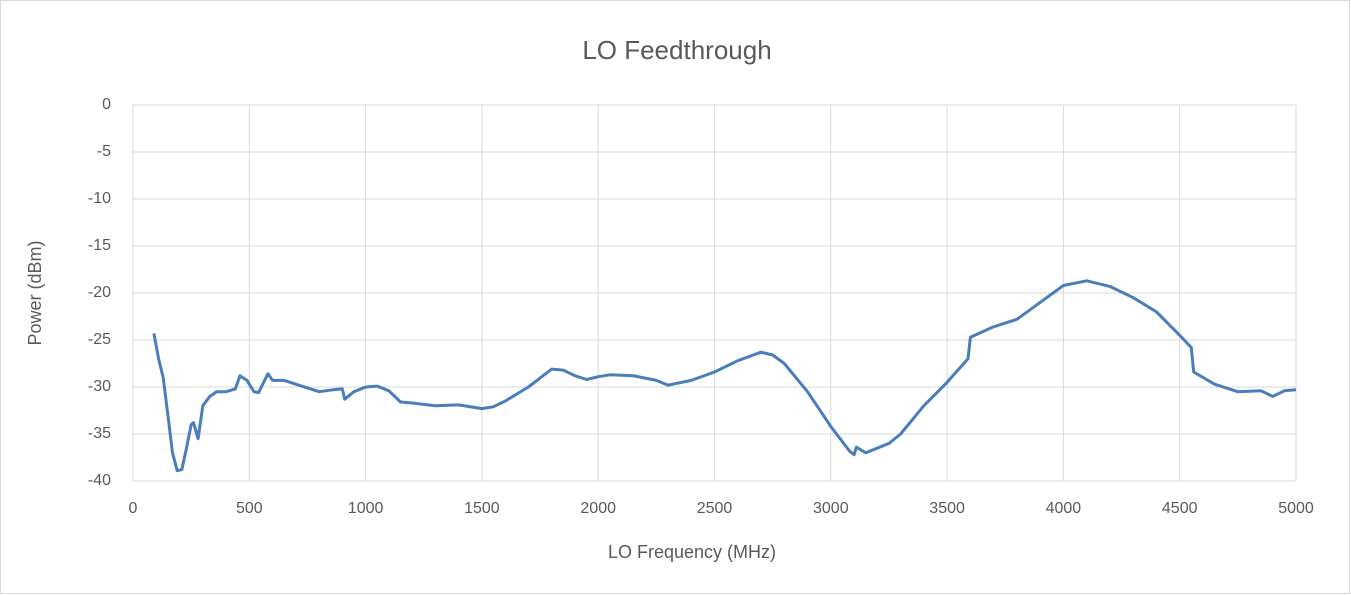  Describe the element at coordinates (1064, 508) in the screenshot. I see `x-tick-label: 4000` at that location.